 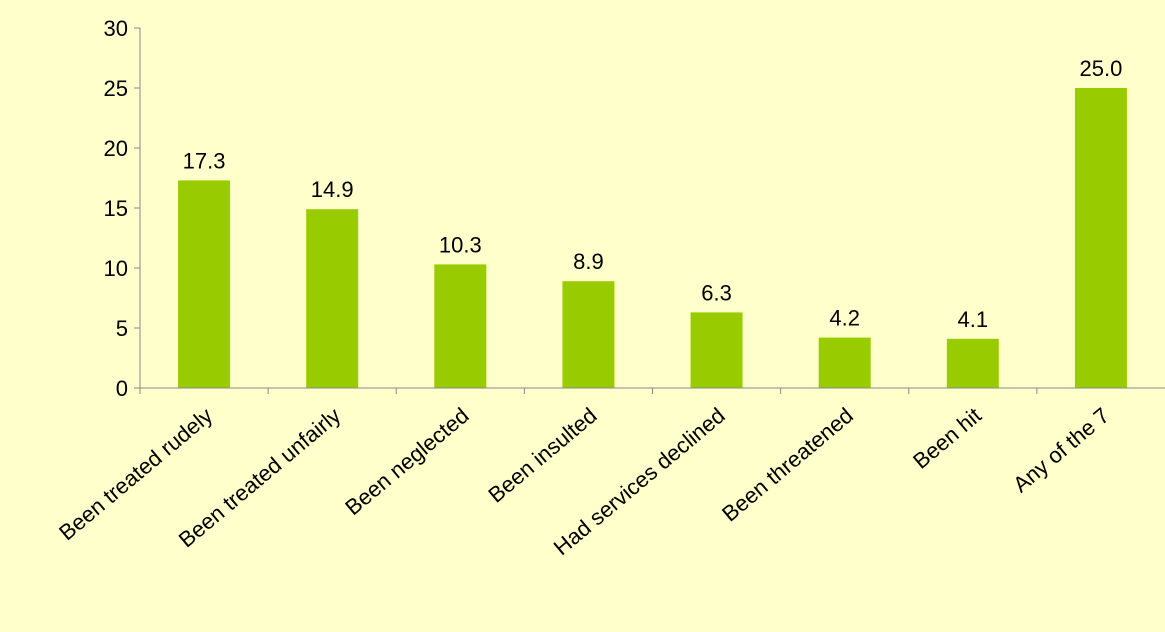 What do you see at coordinates (116, 28) in the screenshot?
I see `y-tick-label: 30` at bounding box center [116, 28].